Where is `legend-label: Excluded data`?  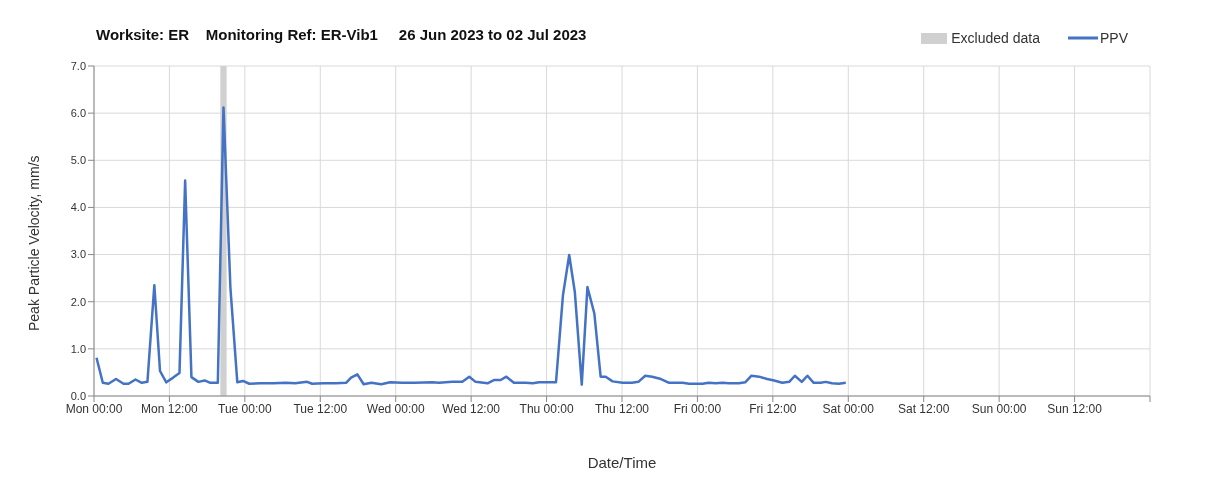
legend-label: Excluded data is located at coordinates (995, 38).